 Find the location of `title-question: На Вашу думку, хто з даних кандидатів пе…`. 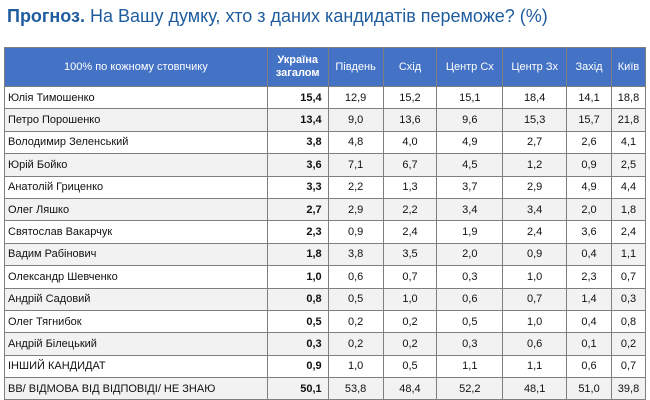

title-question: На Вашу думку, хто з даних кандидатів пе… is located at coordinates (316, 16).